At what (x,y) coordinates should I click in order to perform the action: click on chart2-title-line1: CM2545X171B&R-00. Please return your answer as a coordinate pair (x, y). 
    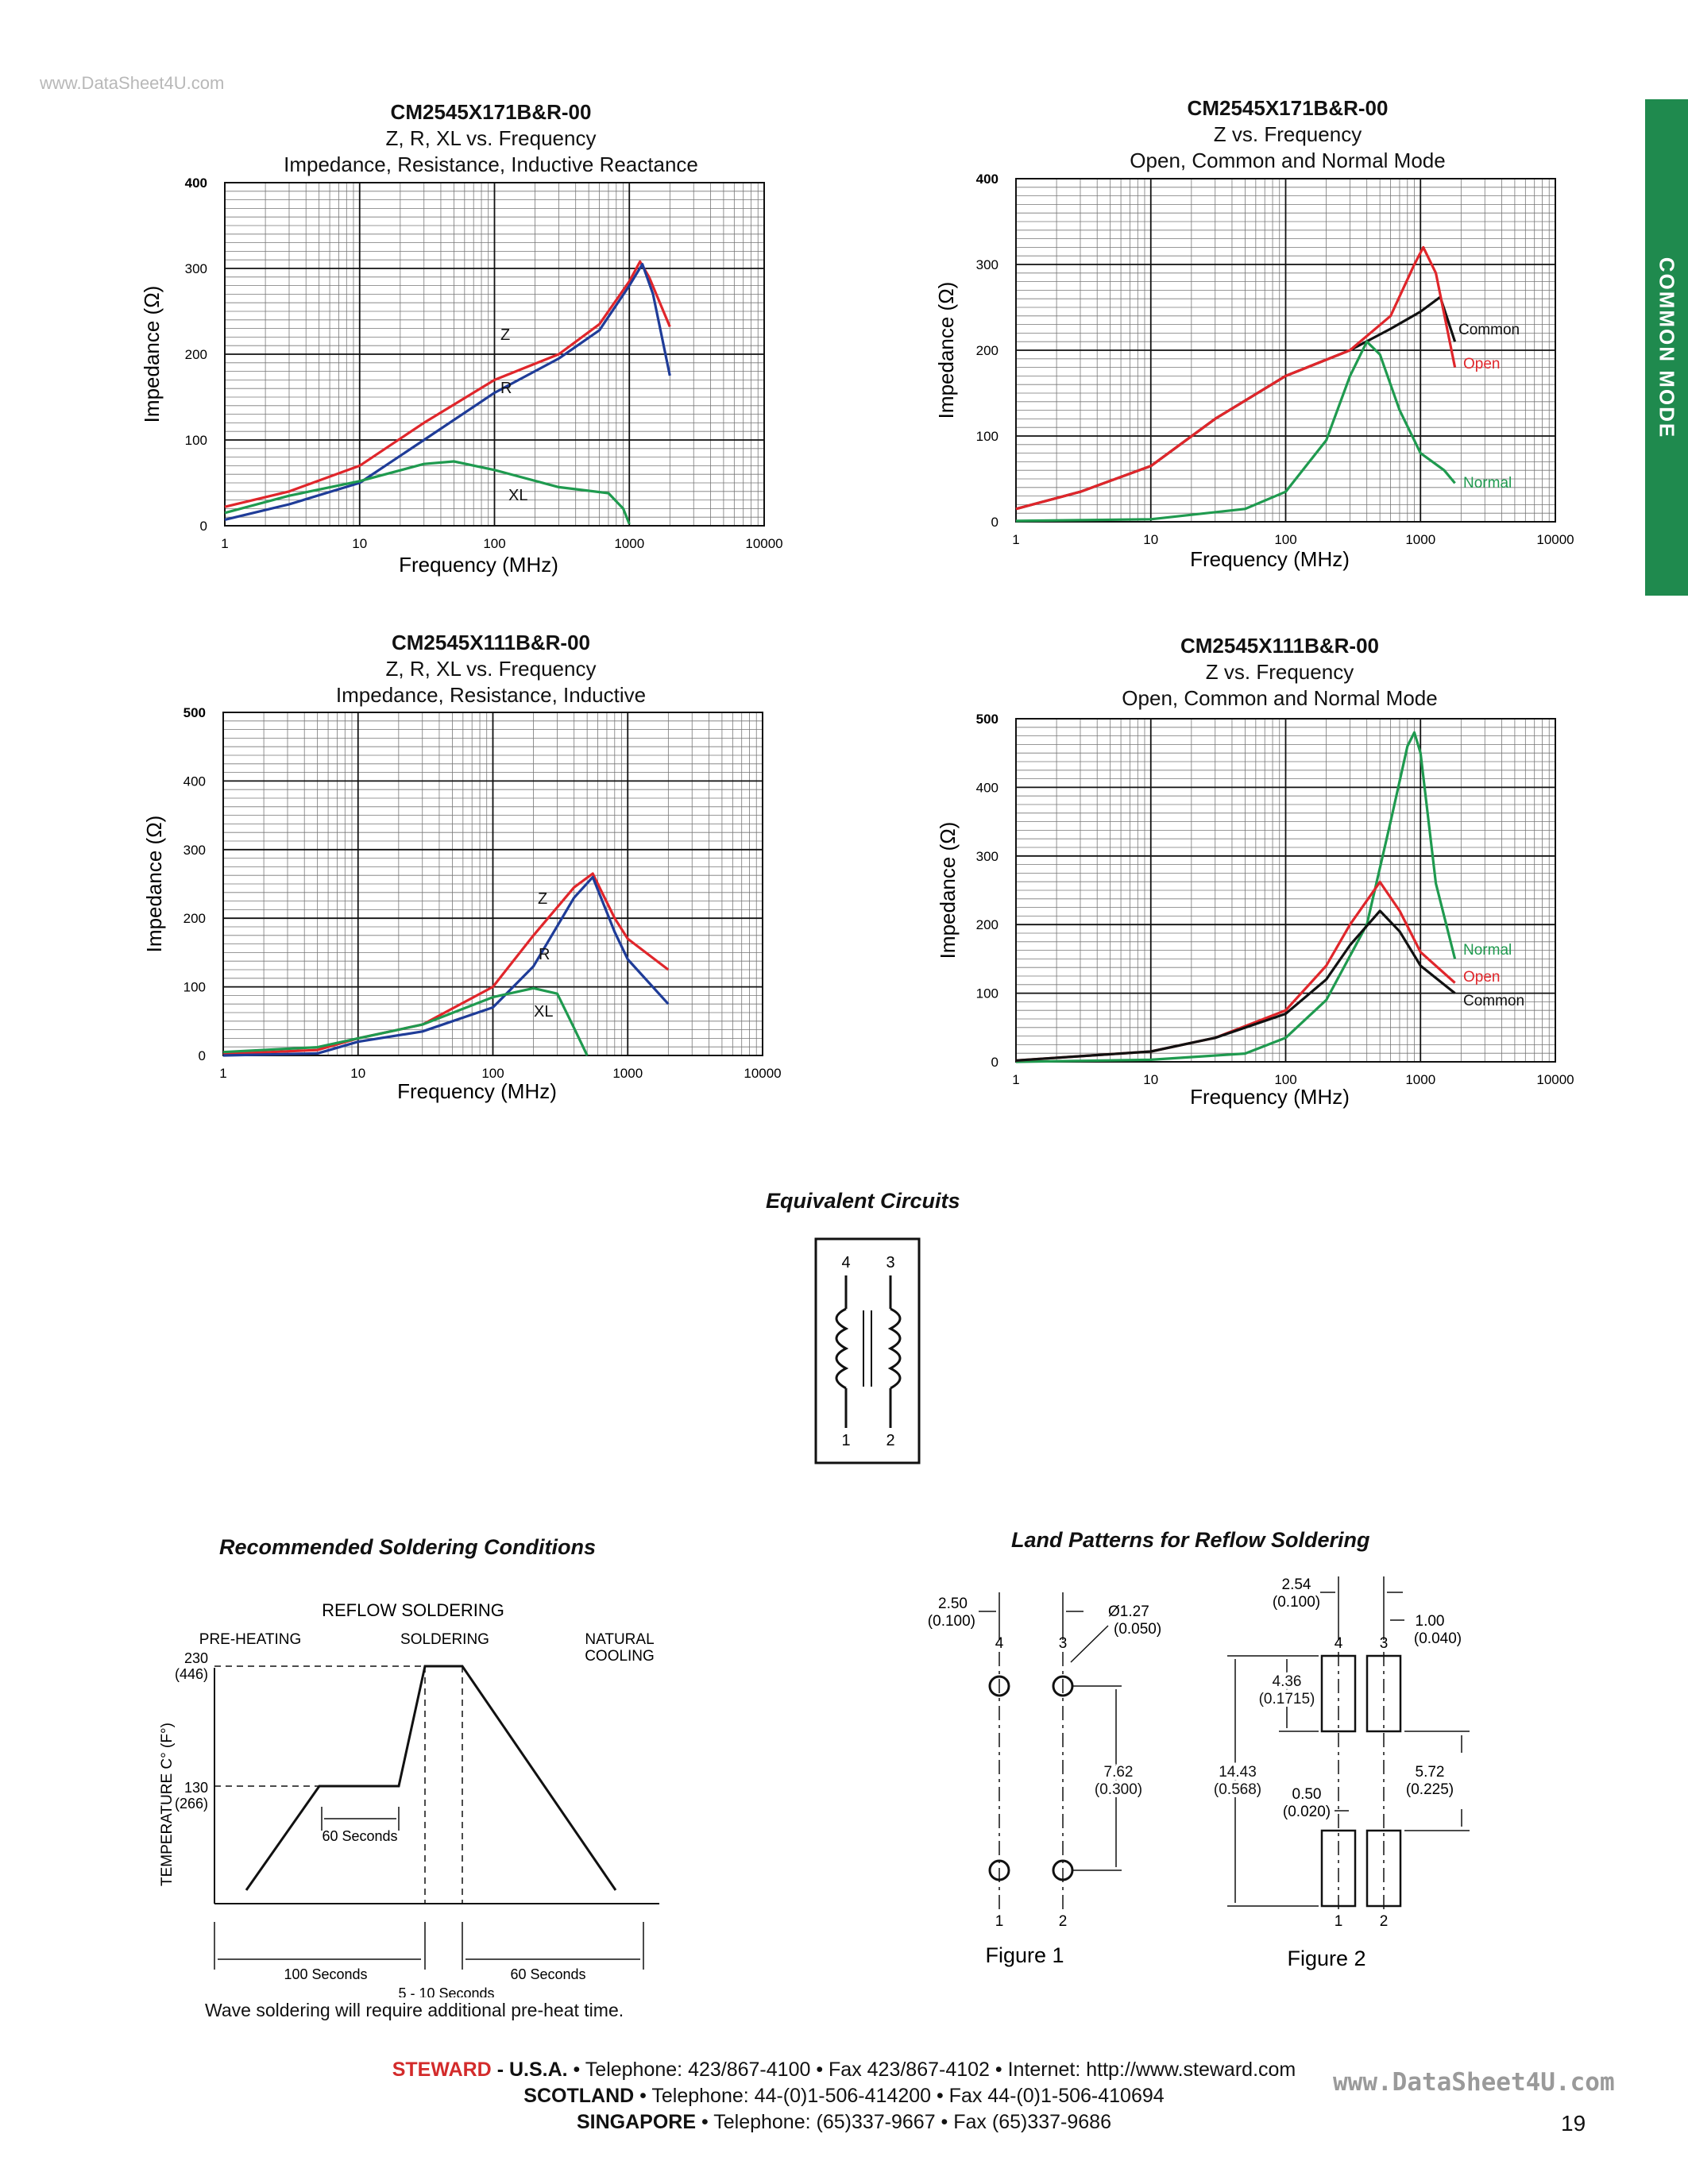
    Looking at the image, I should click on (1288, 108).